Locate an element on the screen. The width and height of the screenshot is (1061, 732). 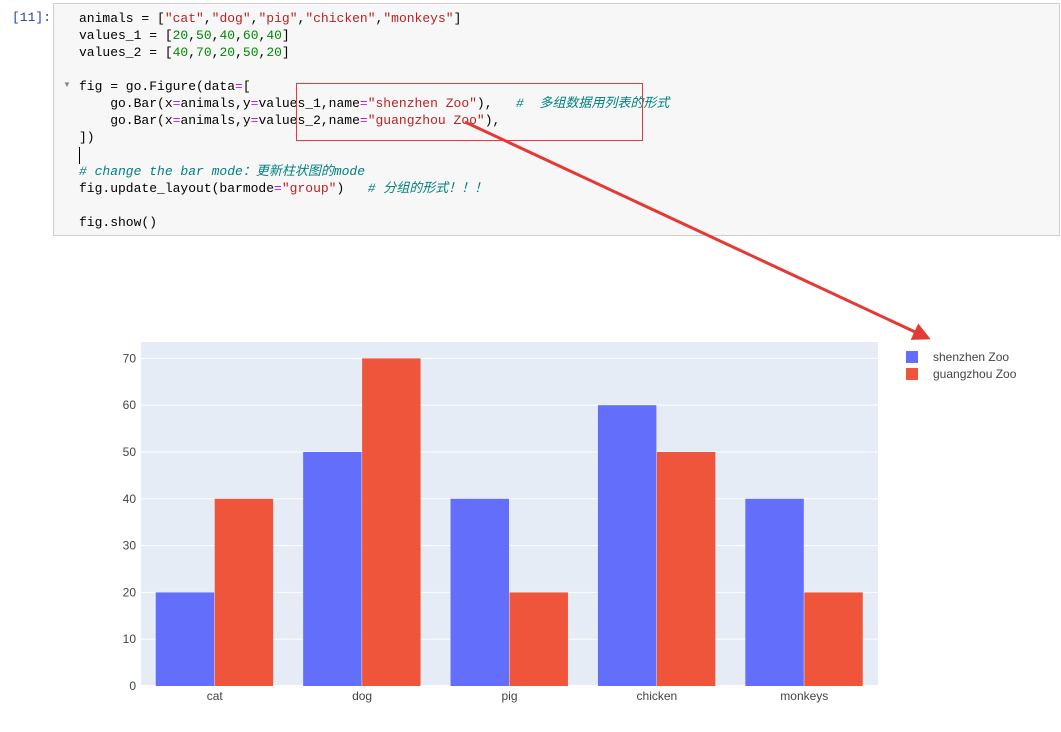
code-token: values_1,name is located at coordinates (309, 103).